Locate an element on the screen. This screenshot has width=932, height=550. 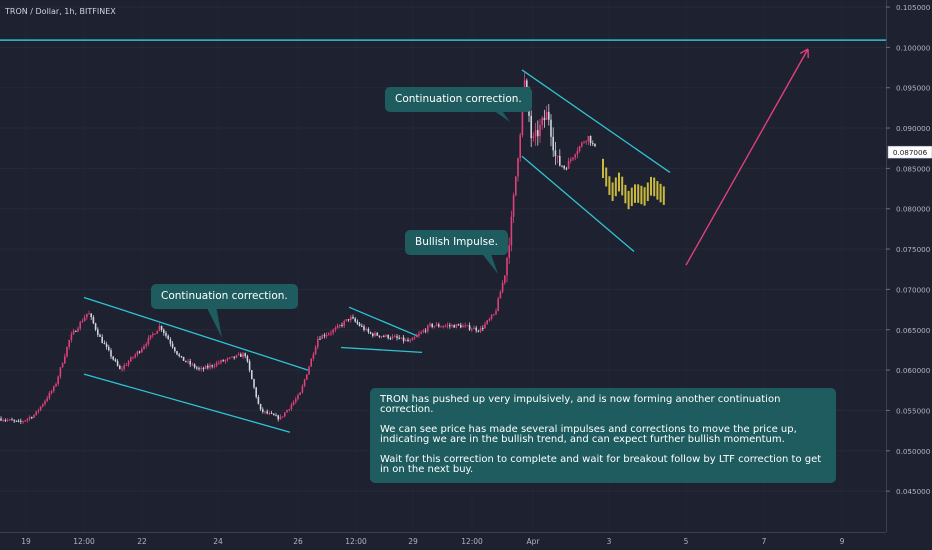
y-tick-label: 0.095000 is located at coordinates (913, 88).